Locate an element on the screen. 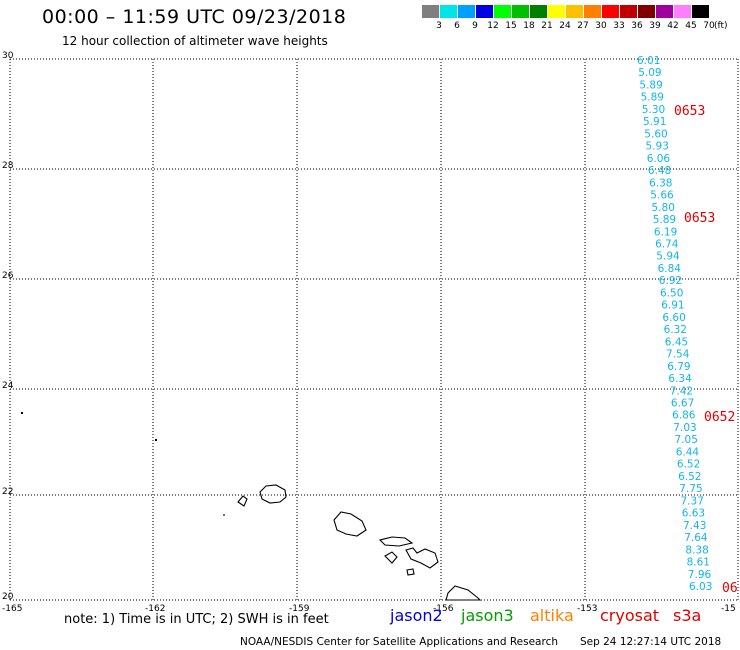 This screenshot has width=740, height=650. scale-label: 70 is located at coordinates (709, 26).